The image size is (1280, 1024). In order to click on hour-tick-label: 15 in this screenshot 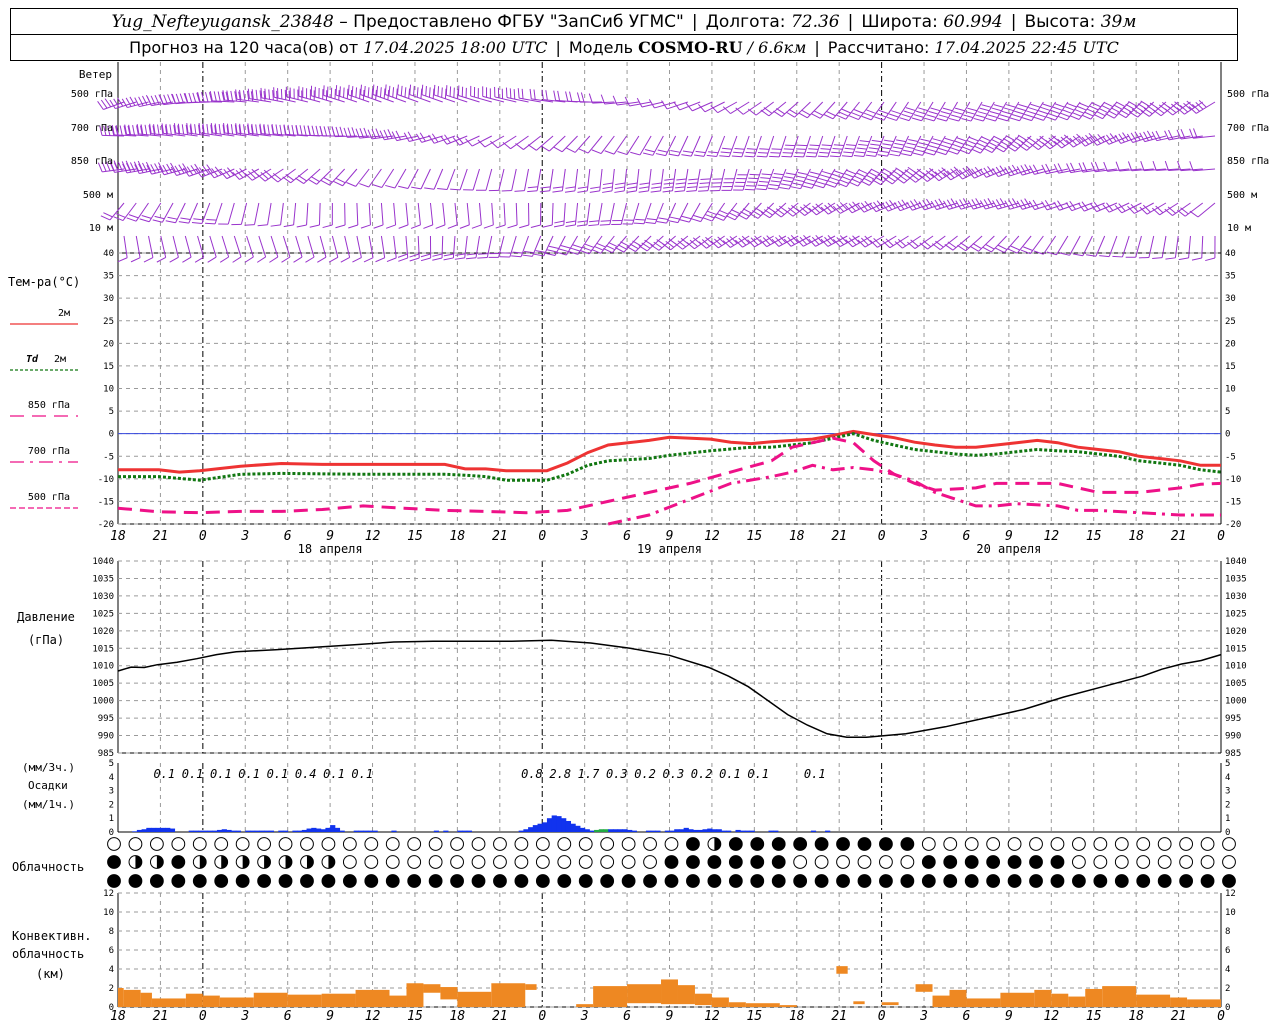, I will do `click(1094, 1016)`.